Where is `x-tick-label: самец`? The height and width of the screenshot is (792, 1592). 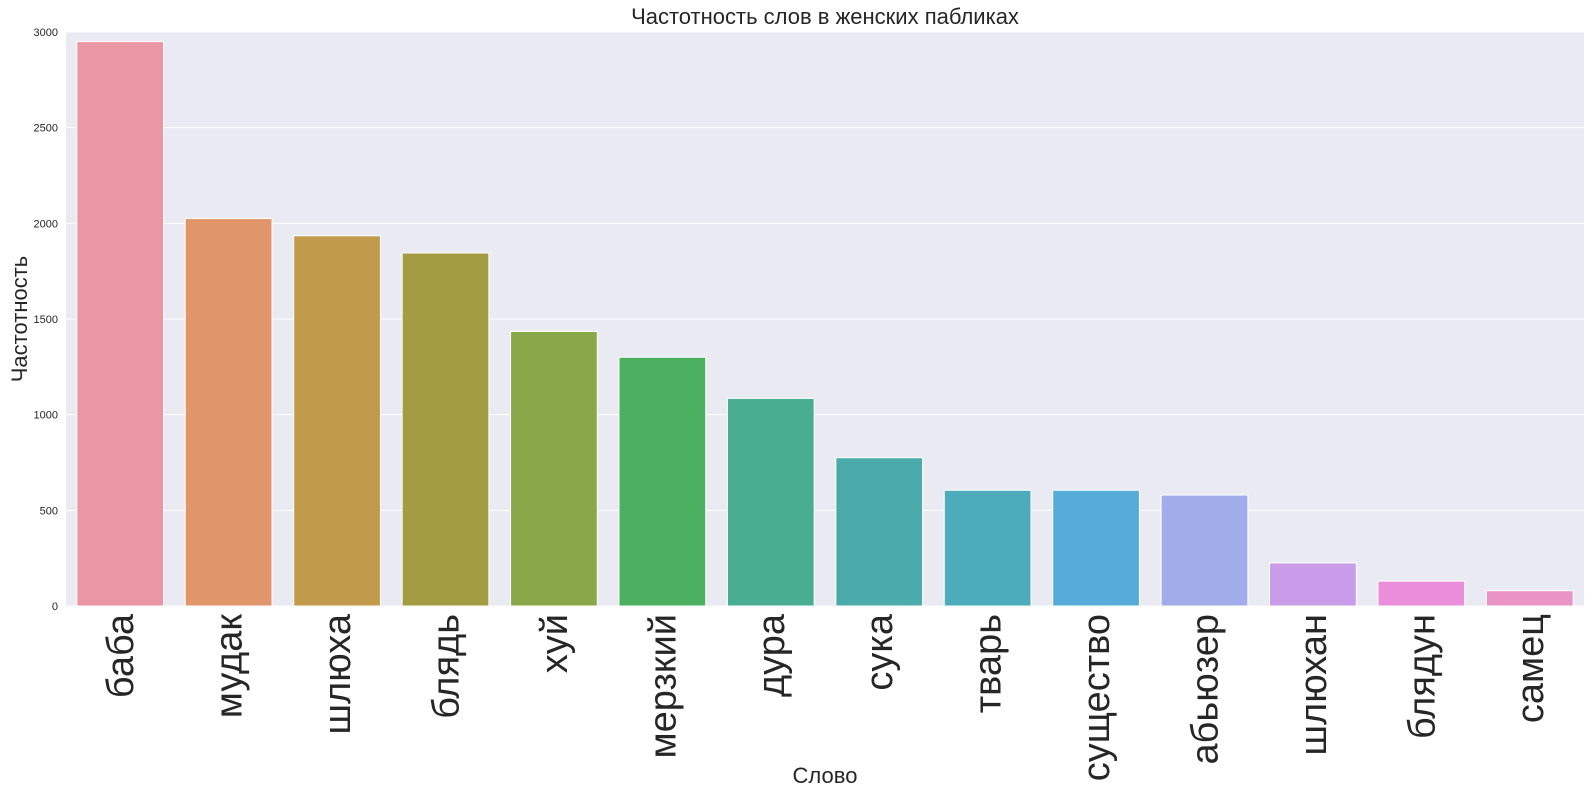 x-tick-label: самец is located at coordinates (1531, 668).